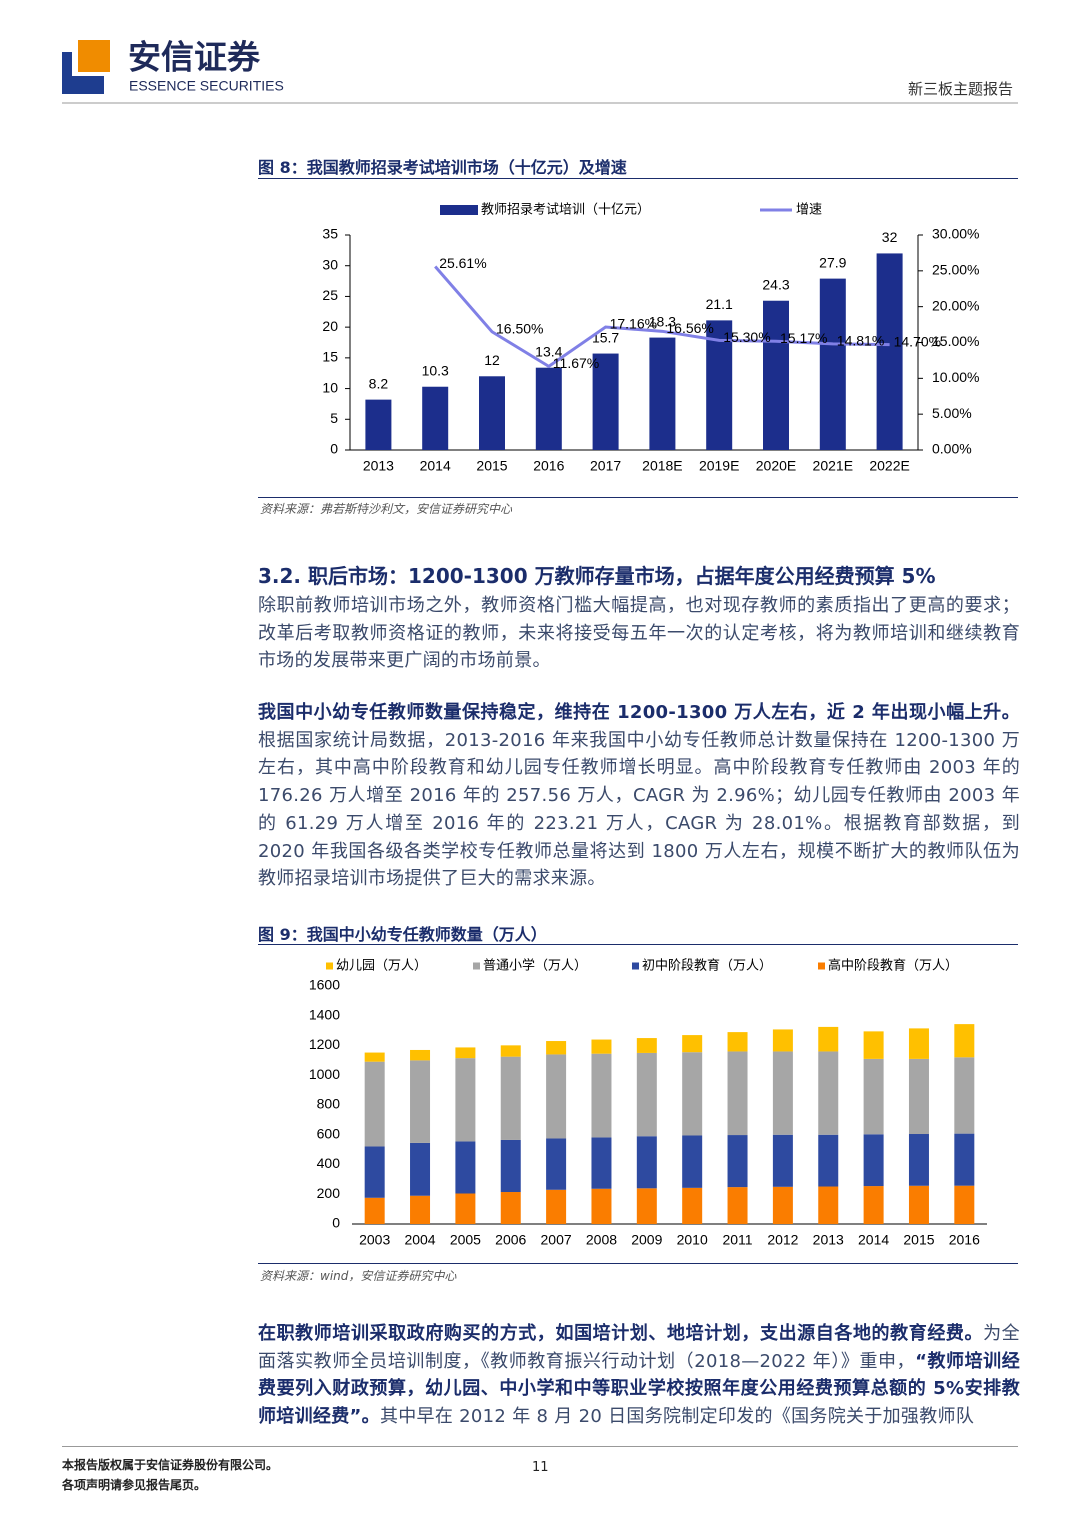  Describe the element at coordinates (889, 466) in the screenshot. I see `x-tick-label: 2022E` at that location.